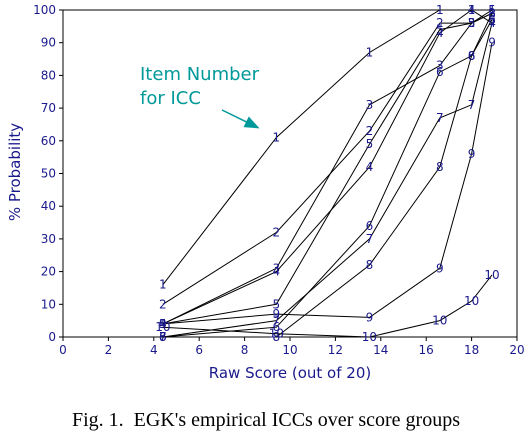 This screenshot has height=441, width=532. Describe the element at coordinates (245, 350) in the screenshot. I see `x-tick-label: 8` at that location.